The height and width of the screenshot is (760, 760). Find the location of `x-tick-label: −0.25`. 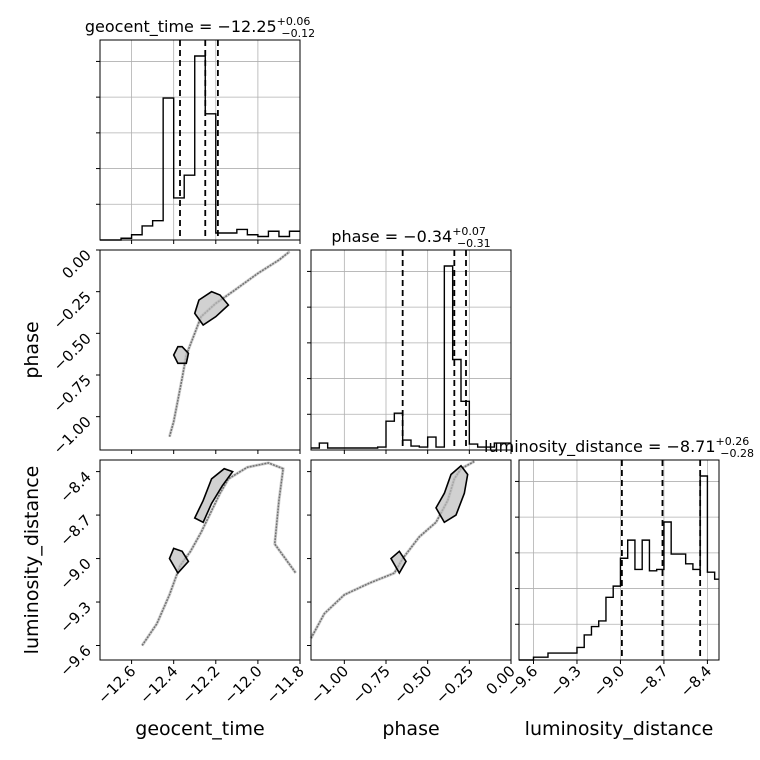

x-tick-label: −0.25 is located at coordinates (454, 684).